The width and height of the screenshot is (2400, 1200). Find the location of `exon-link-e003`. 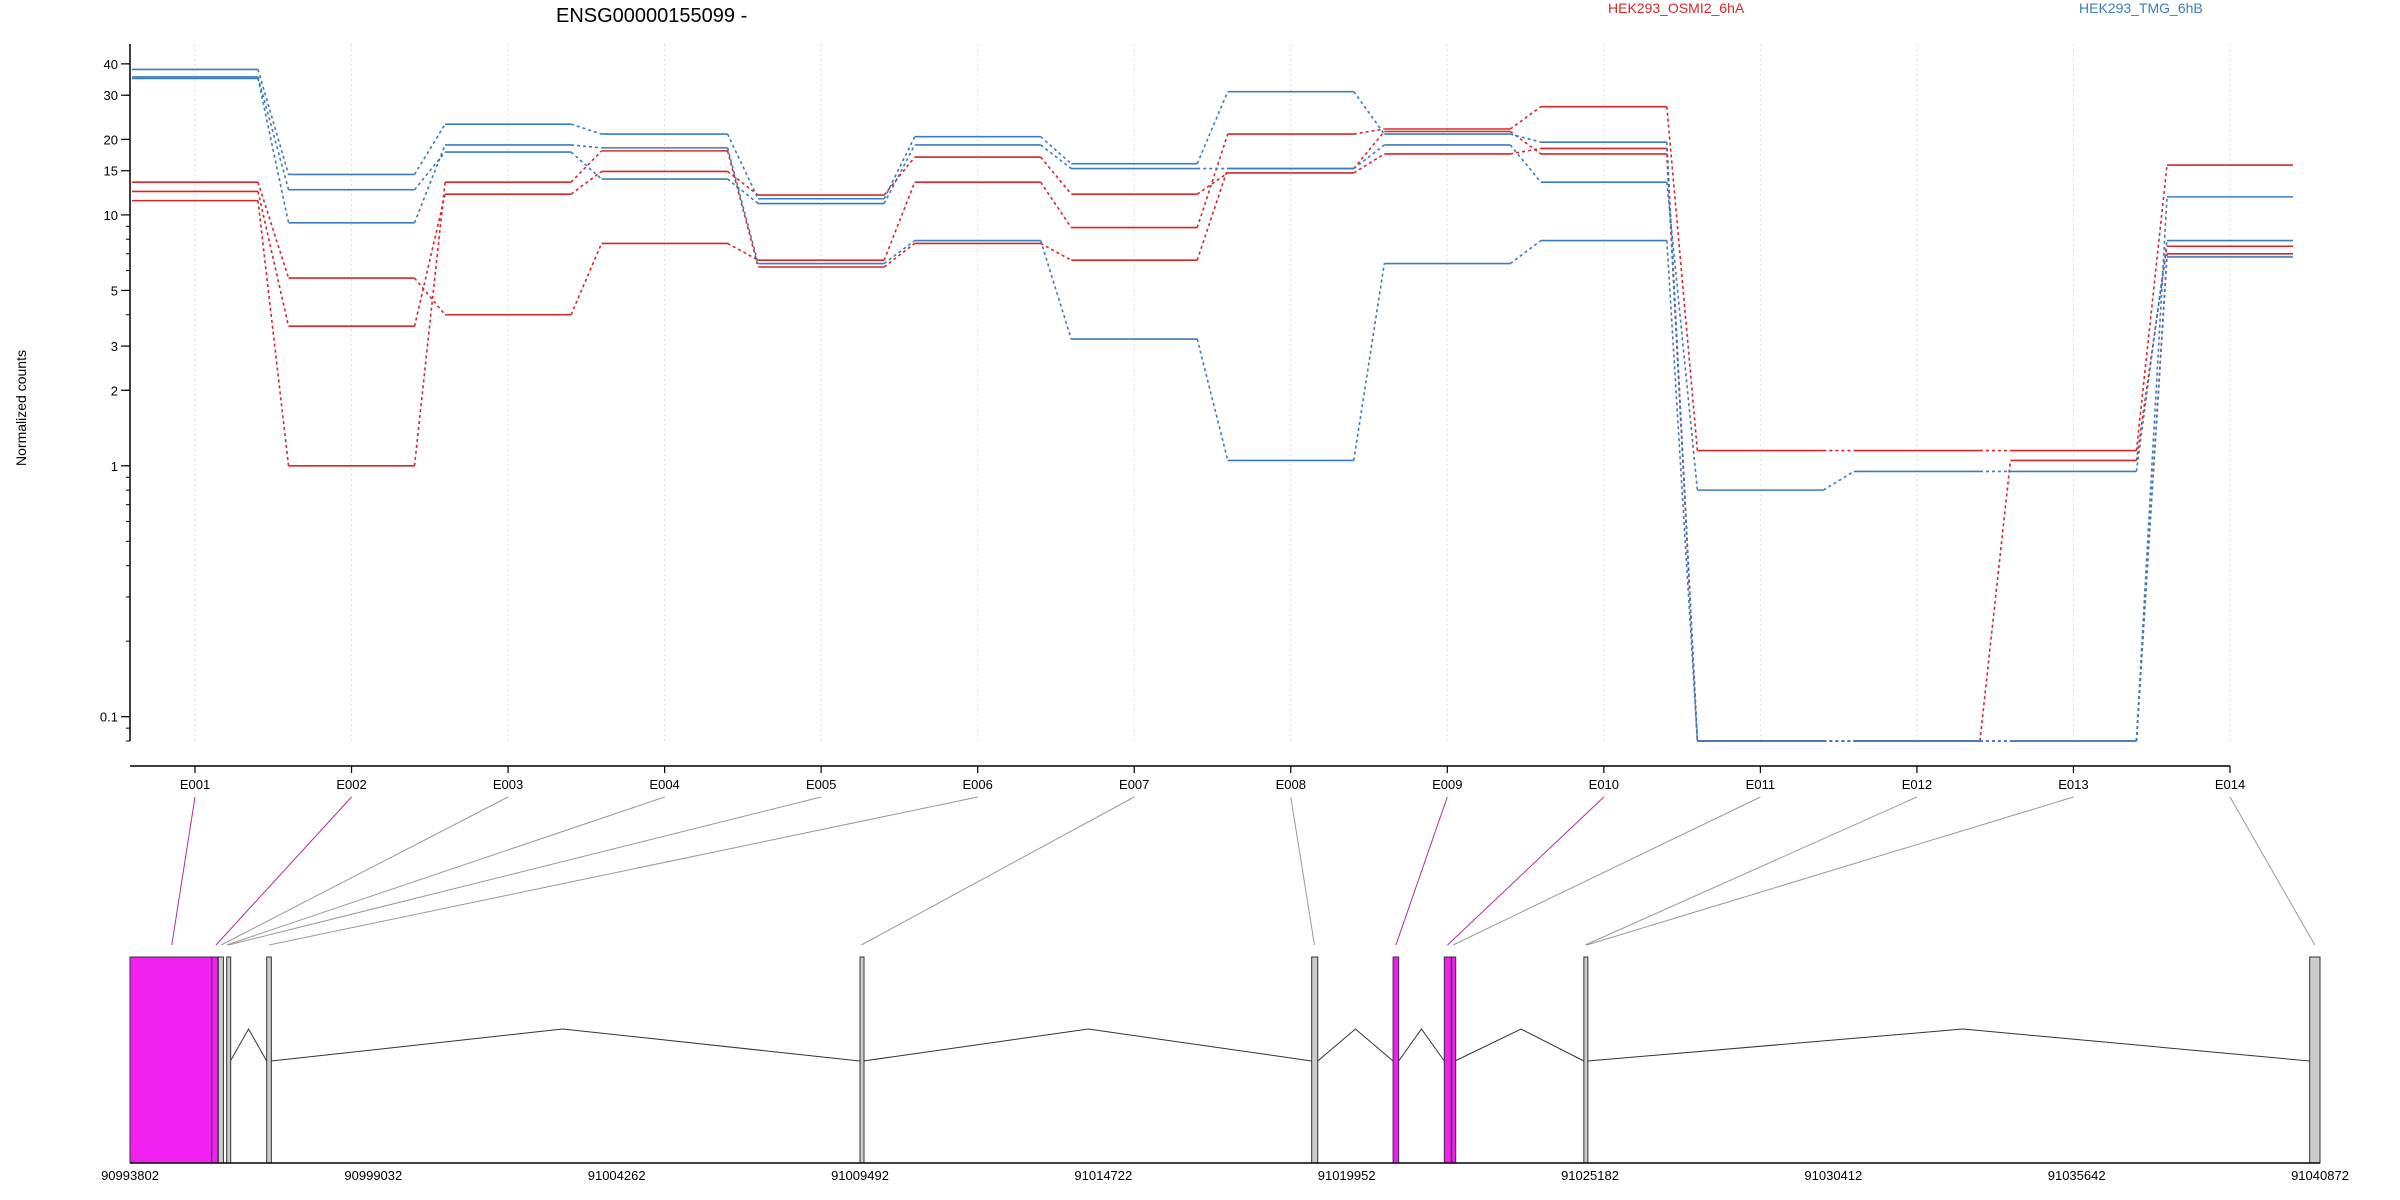

exon-link-e003 is located at coordinates (364, 871).